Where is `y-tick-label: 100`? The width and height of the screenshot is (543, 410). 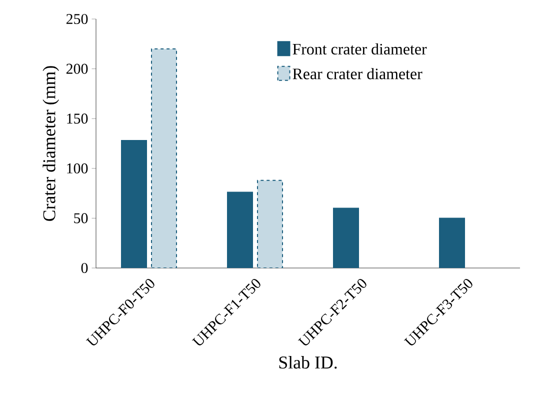
y-tick-label: 100 is located at coordinates (77, 168).